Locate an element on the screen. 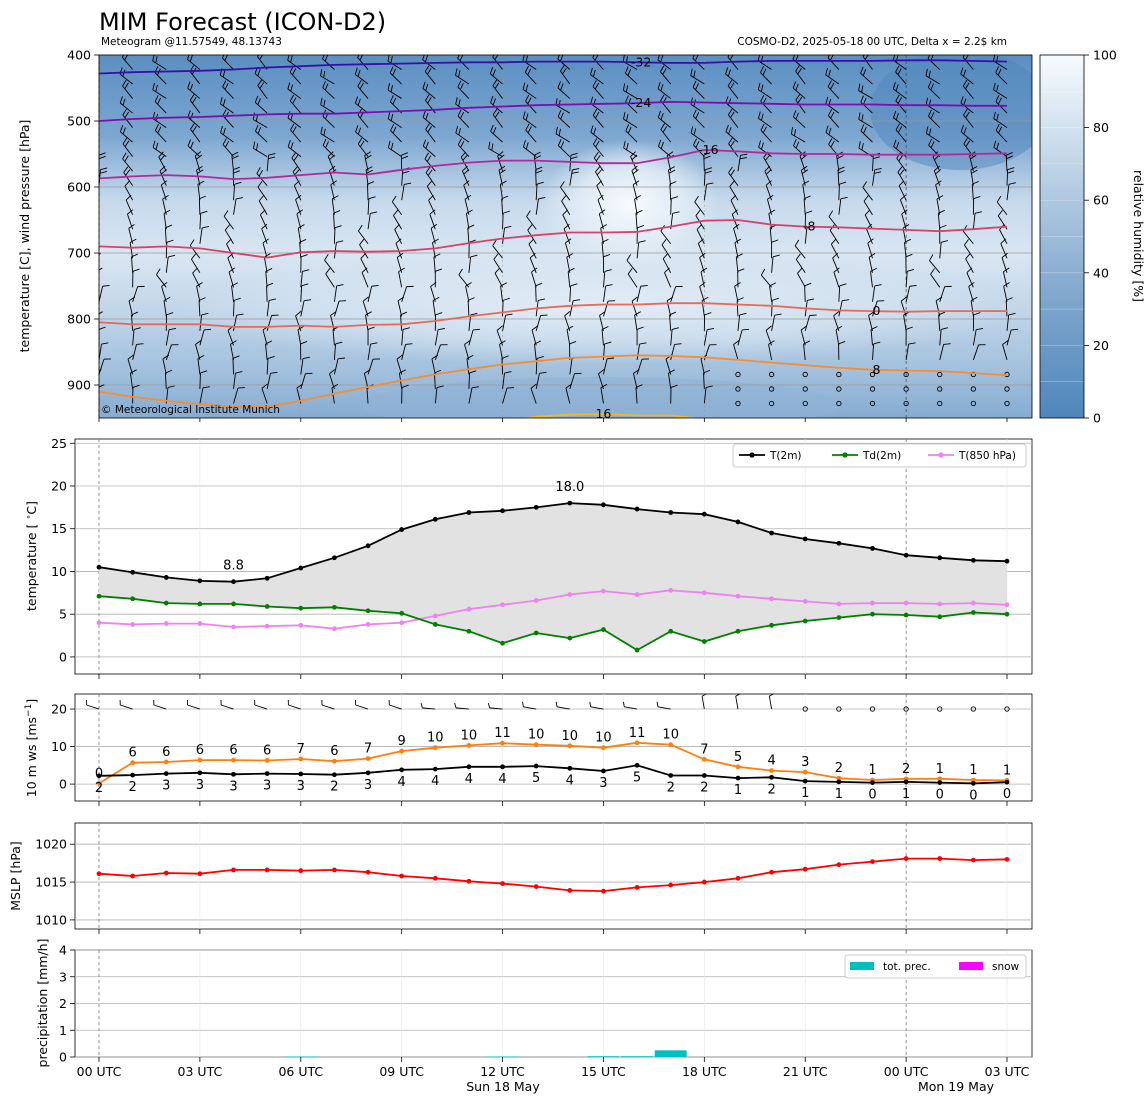 The image size is (1148, 1105). mslp-point is located at coordinates (536, 886).